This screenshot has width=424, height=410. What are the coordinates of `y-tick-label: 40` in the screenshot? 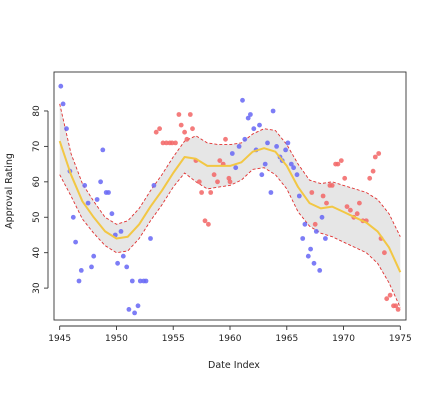 It's located at (37, 253).